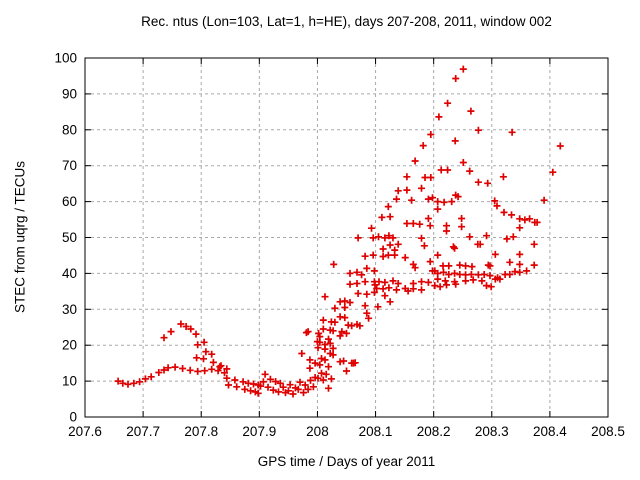  I want to click on x-tick-label: 208.2, so click(434, 431).